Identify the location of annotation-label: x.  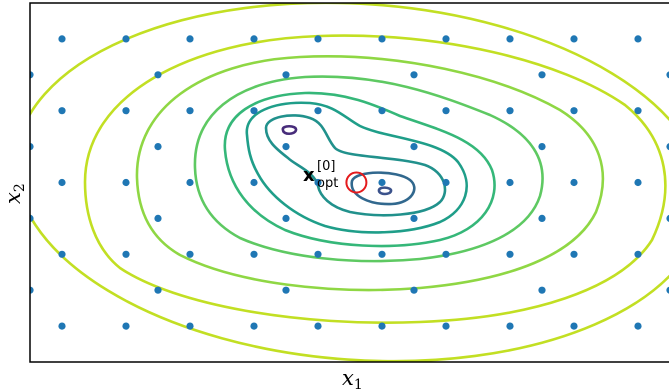
(309, 175).